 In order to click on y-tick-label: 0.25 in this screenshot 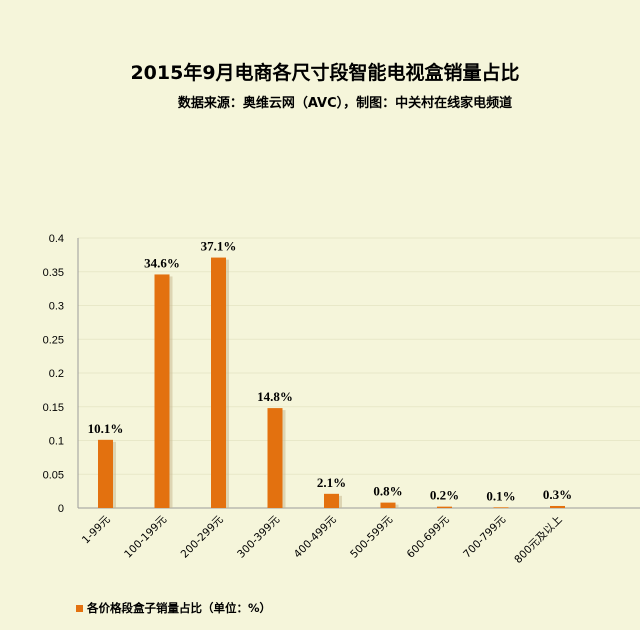, I will do `click(53, 340)`.